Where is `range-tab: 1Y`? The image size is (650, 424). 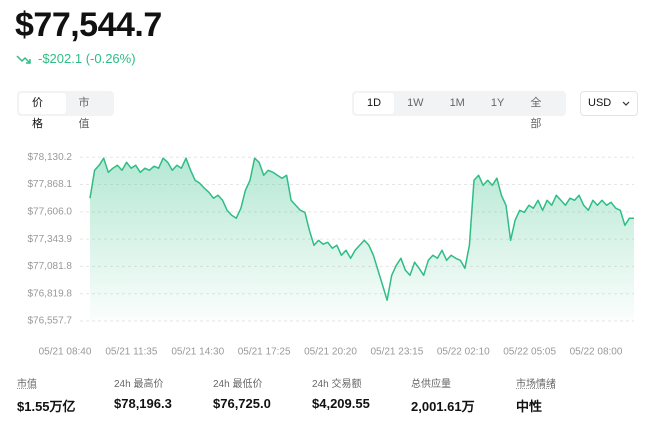 range-tab: 1Y is located at coordinates (497, 103).